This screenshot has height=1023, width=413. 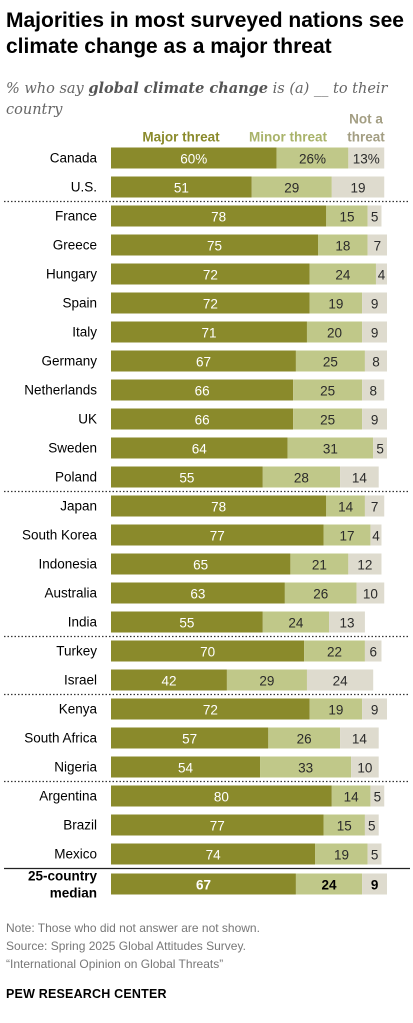 What do you see at coordinates (217, 535) in the screenshot?
I see `bar-major-south-korea` at bounding box center [217, 535].